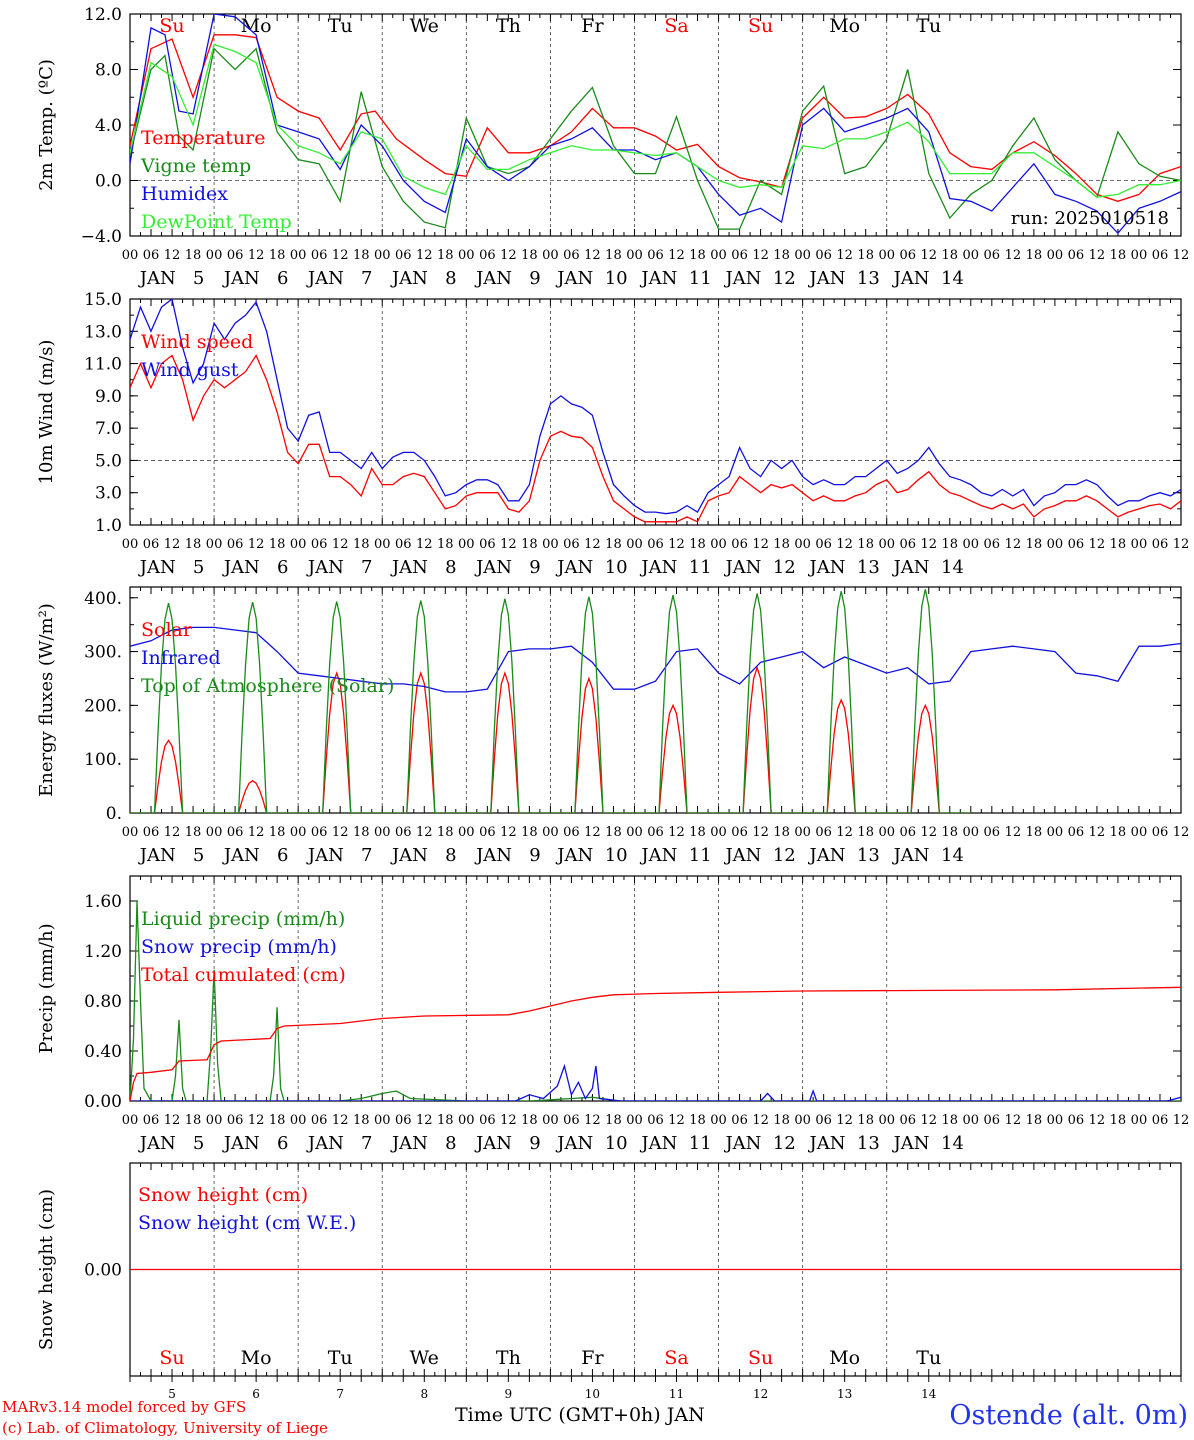  I want to click on day-number-label: 10, so click(592, 1394).